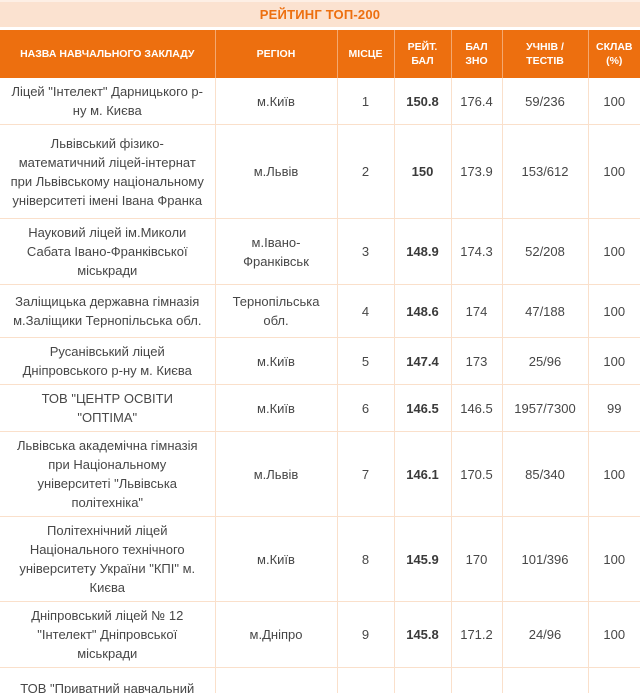  What do you see at coordinates (275, 311) in the screenshot?
I see `cell-region: Тернопільська обл.` at bounding box center [275, 311].